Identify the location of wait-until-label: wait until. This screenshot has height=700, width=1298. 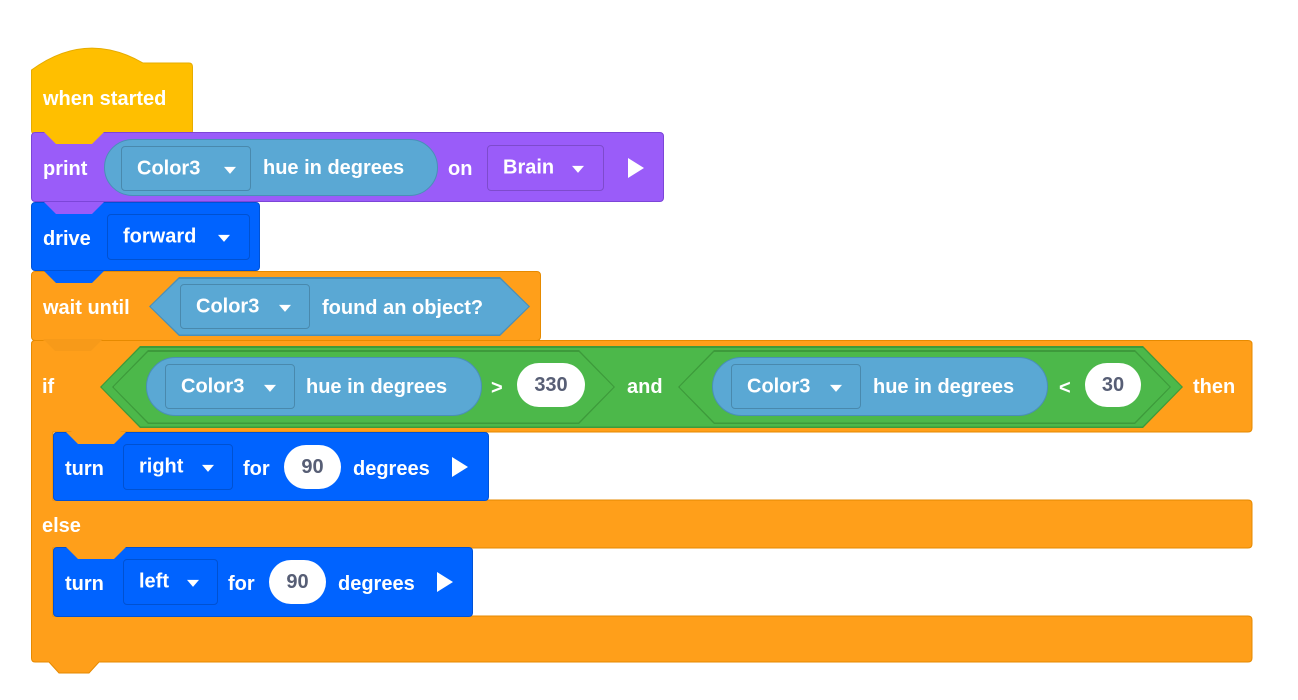
(86, 308).